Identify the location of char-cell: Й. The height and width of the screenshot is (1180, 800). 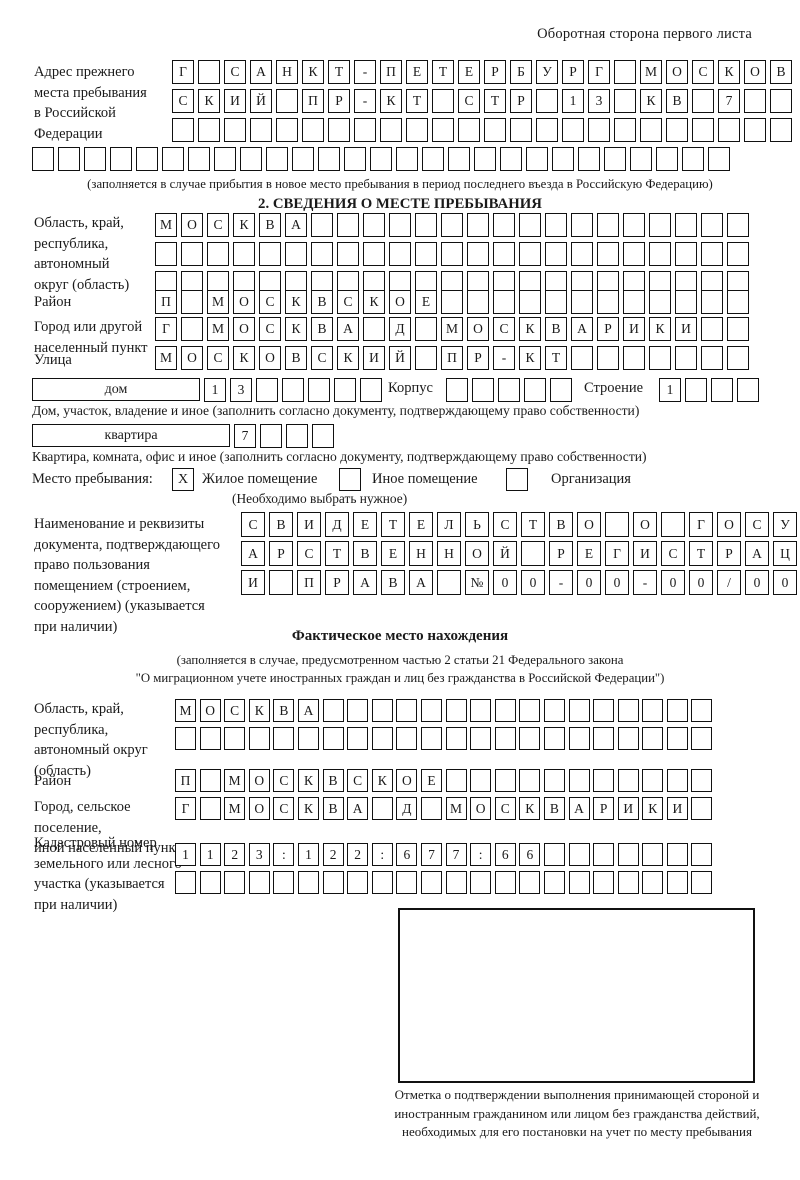
(505, 553).